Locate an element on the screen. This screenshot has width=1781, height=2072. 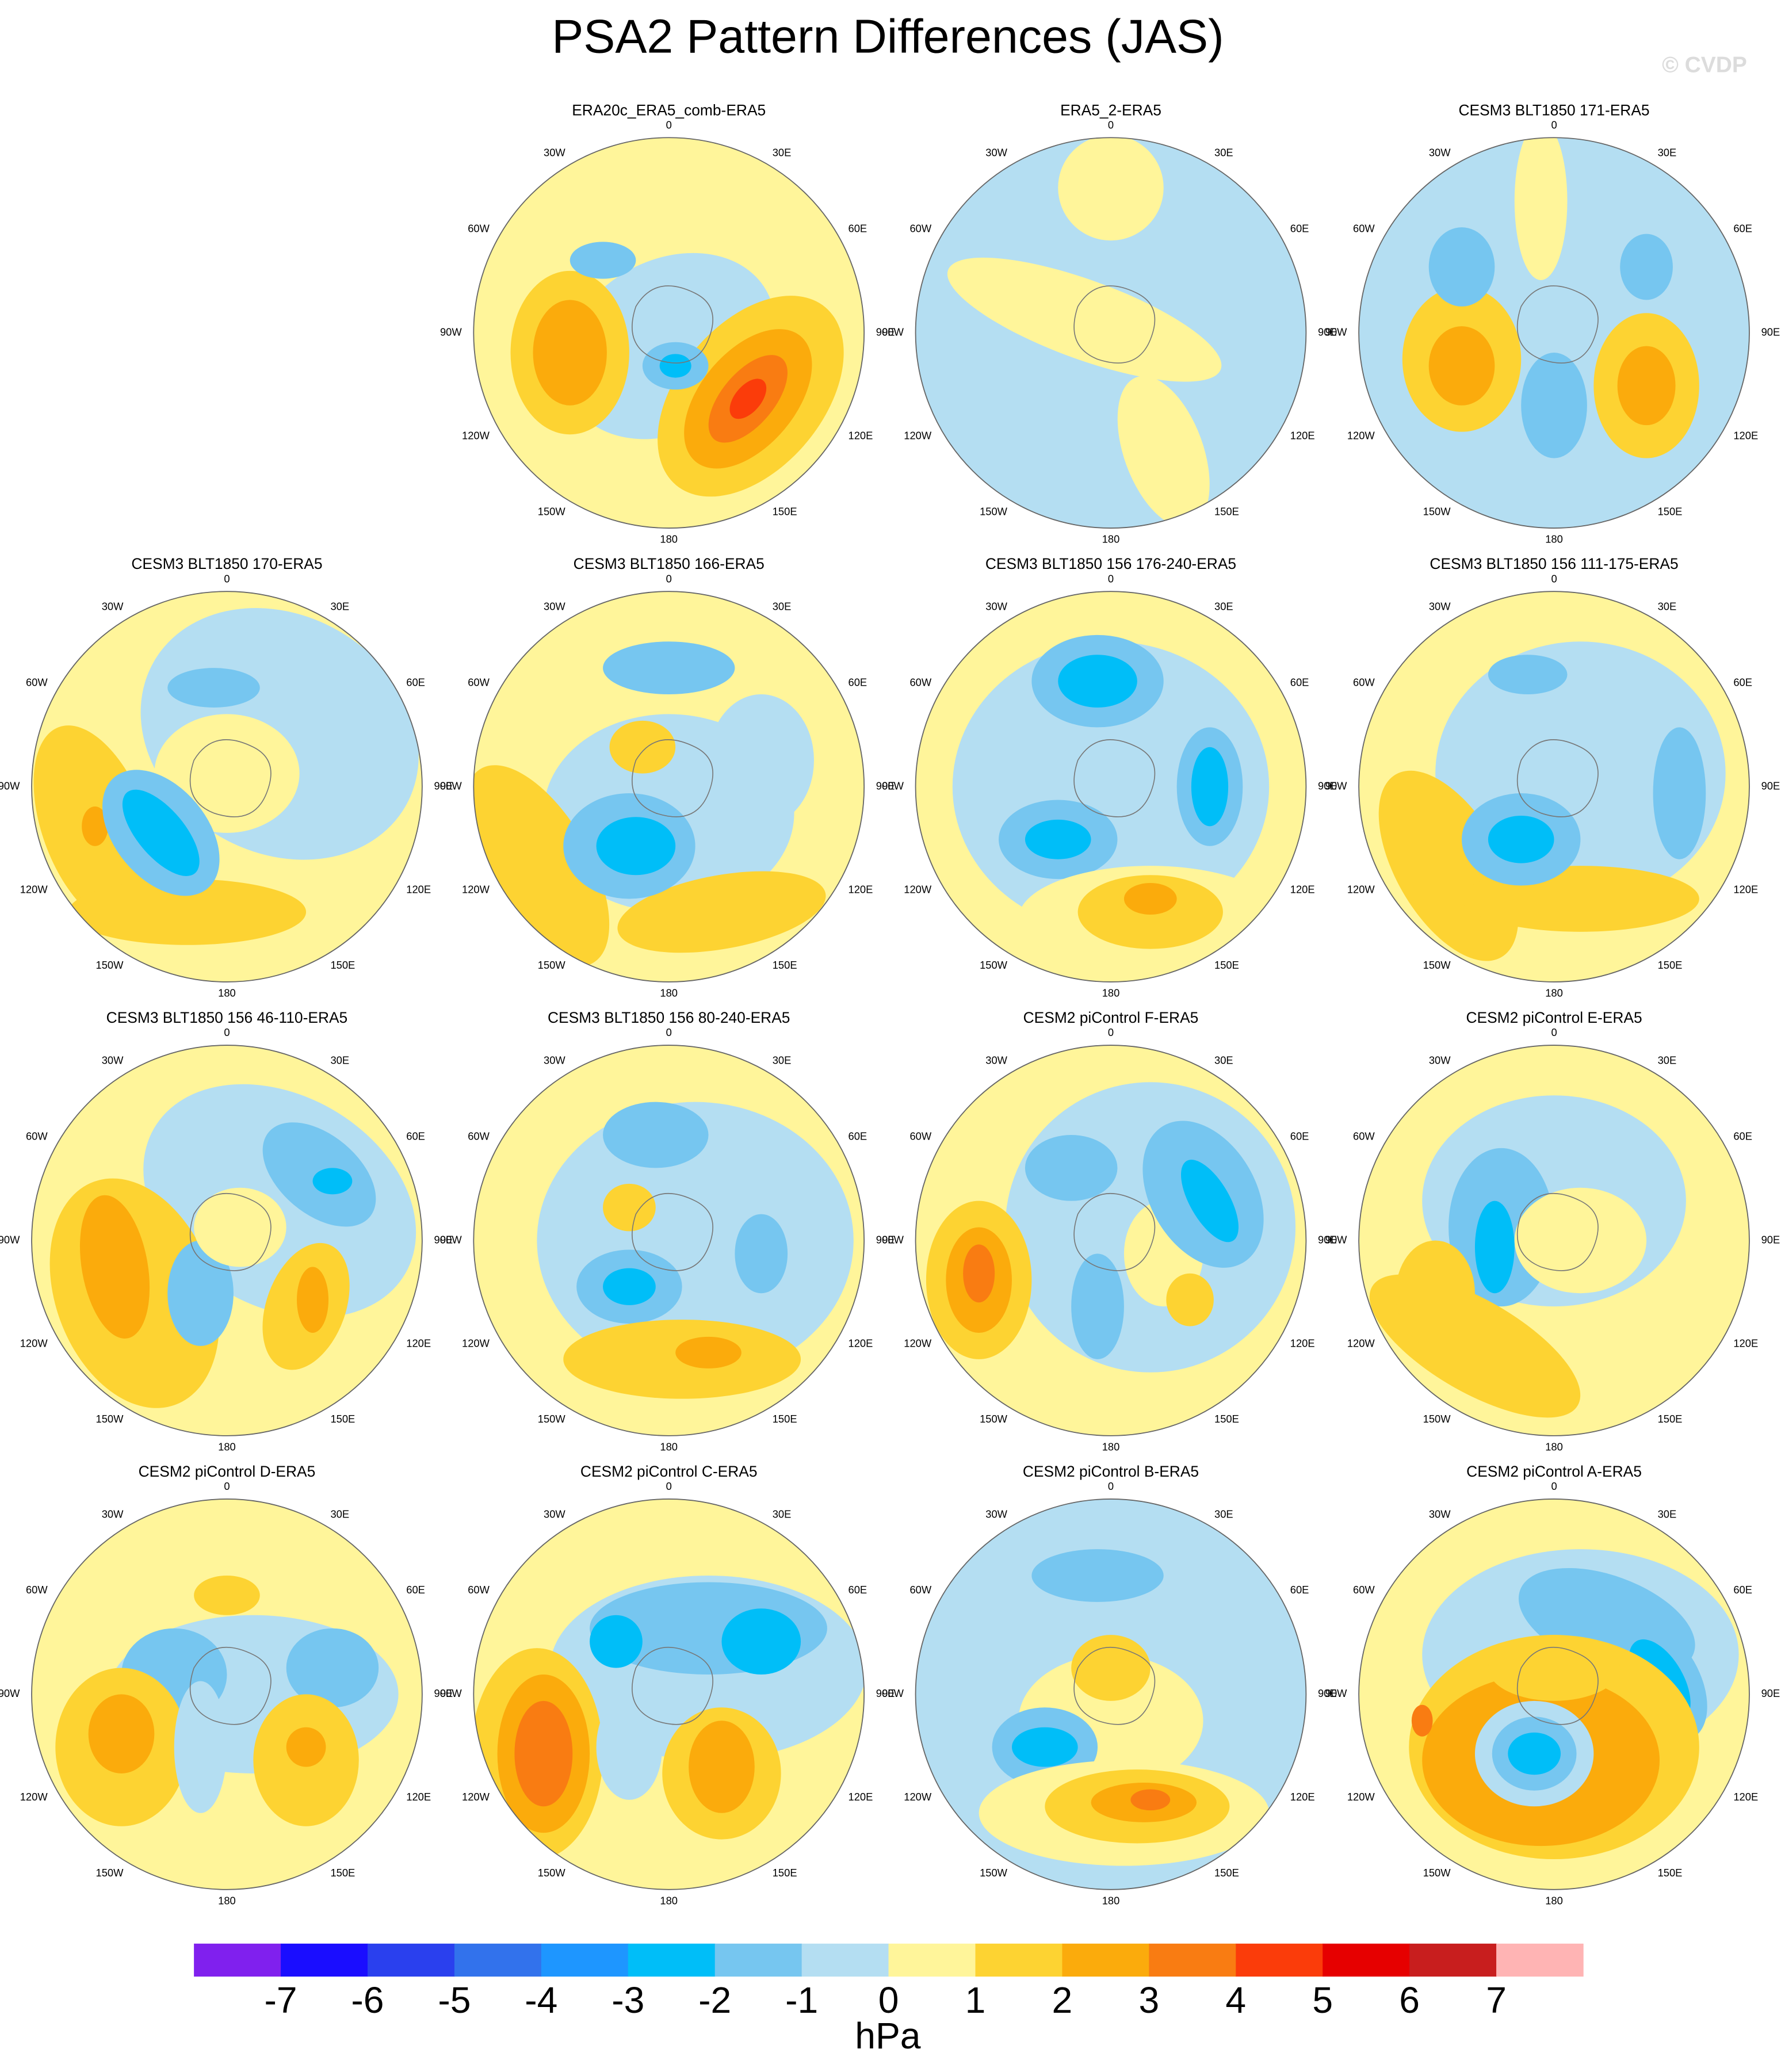
panel-title: CESM3 BLT1850 156 176-240-ERA5 is located at coordinates (1110, 564).